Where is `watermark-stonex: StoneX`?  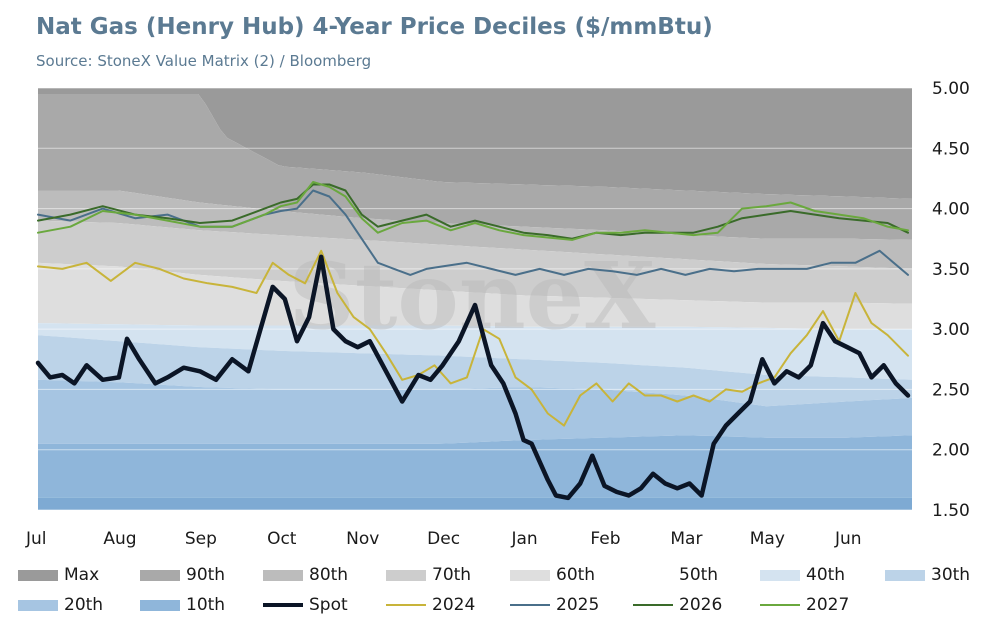
watermark-stonex: StoneX is located at coordinates (472, 296).